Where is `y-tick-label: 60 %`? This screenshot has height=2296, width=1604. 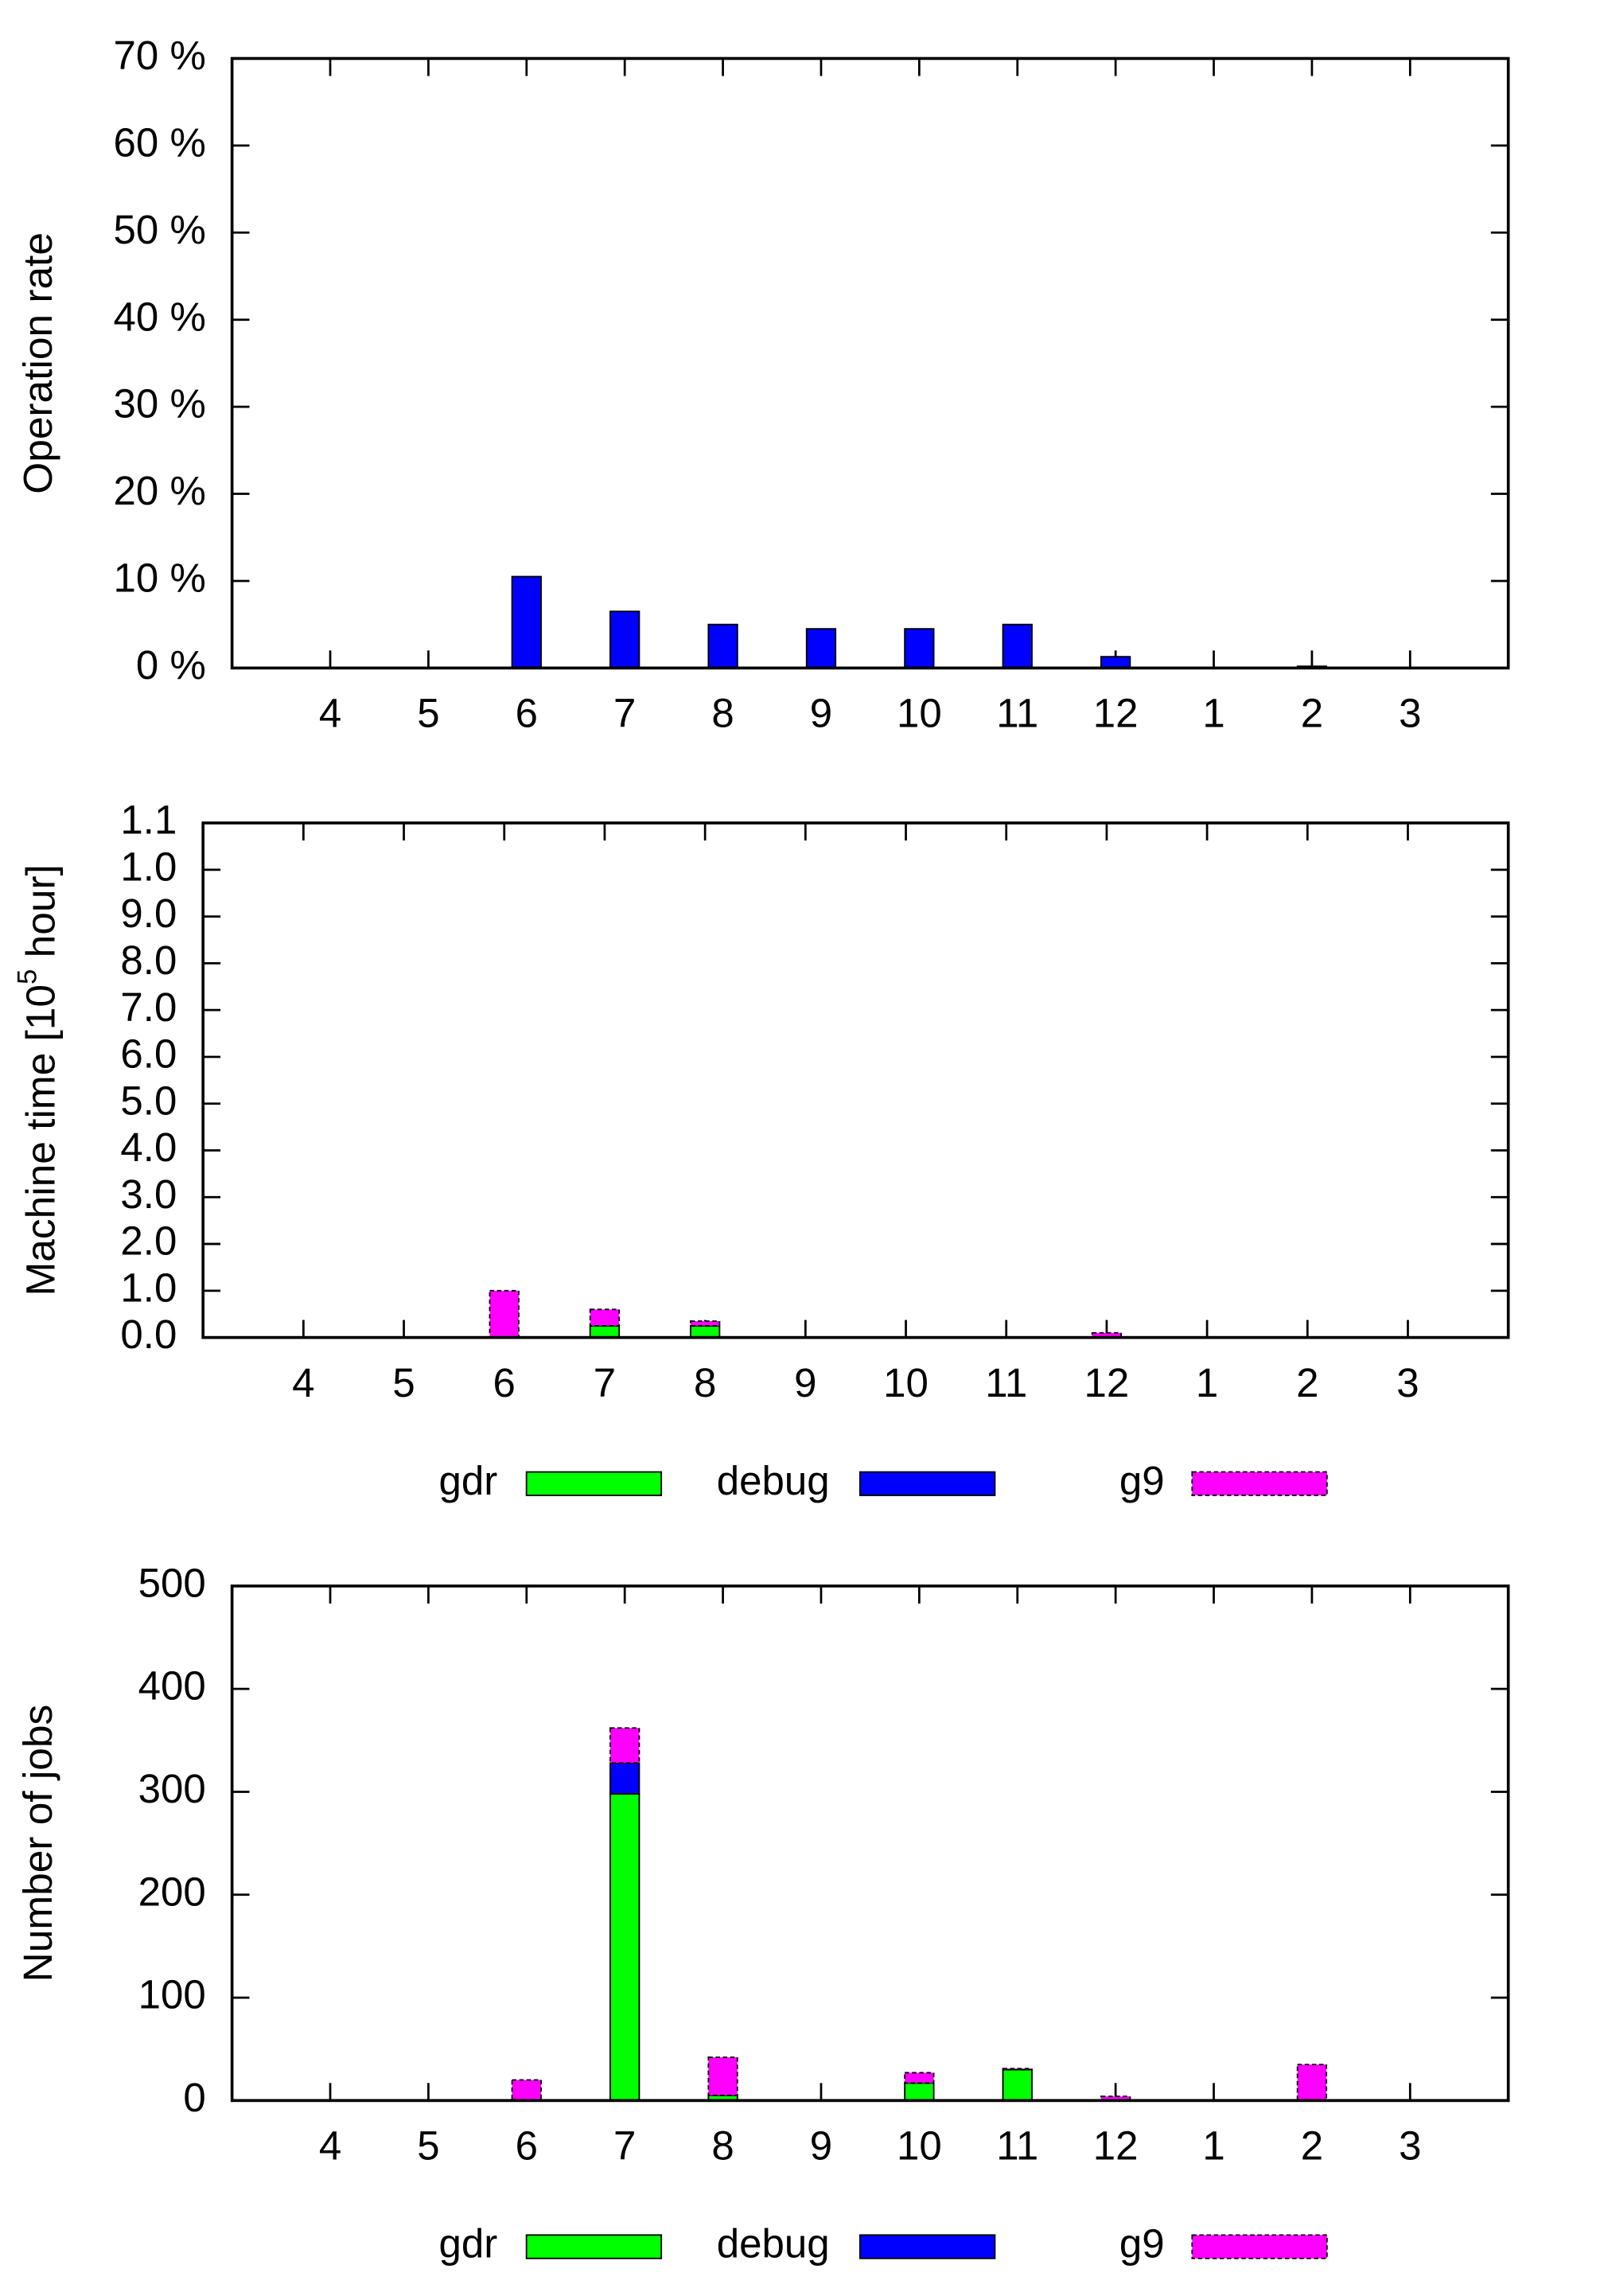 y-tick-label: 60 % is located at coordinates (160, 142).